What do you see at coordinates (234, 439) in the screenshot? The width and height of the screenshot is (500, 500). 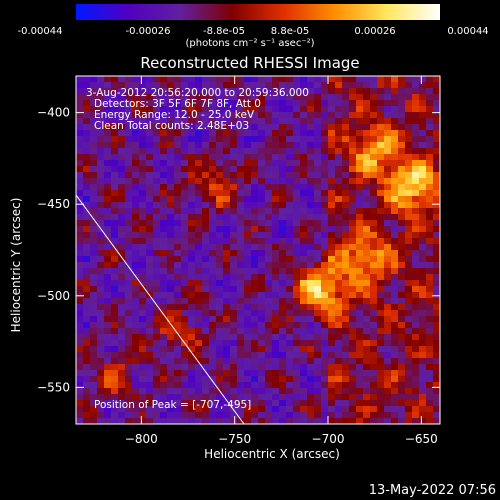 I see `x-tick-label: −750` at bounding box center [234, 439].